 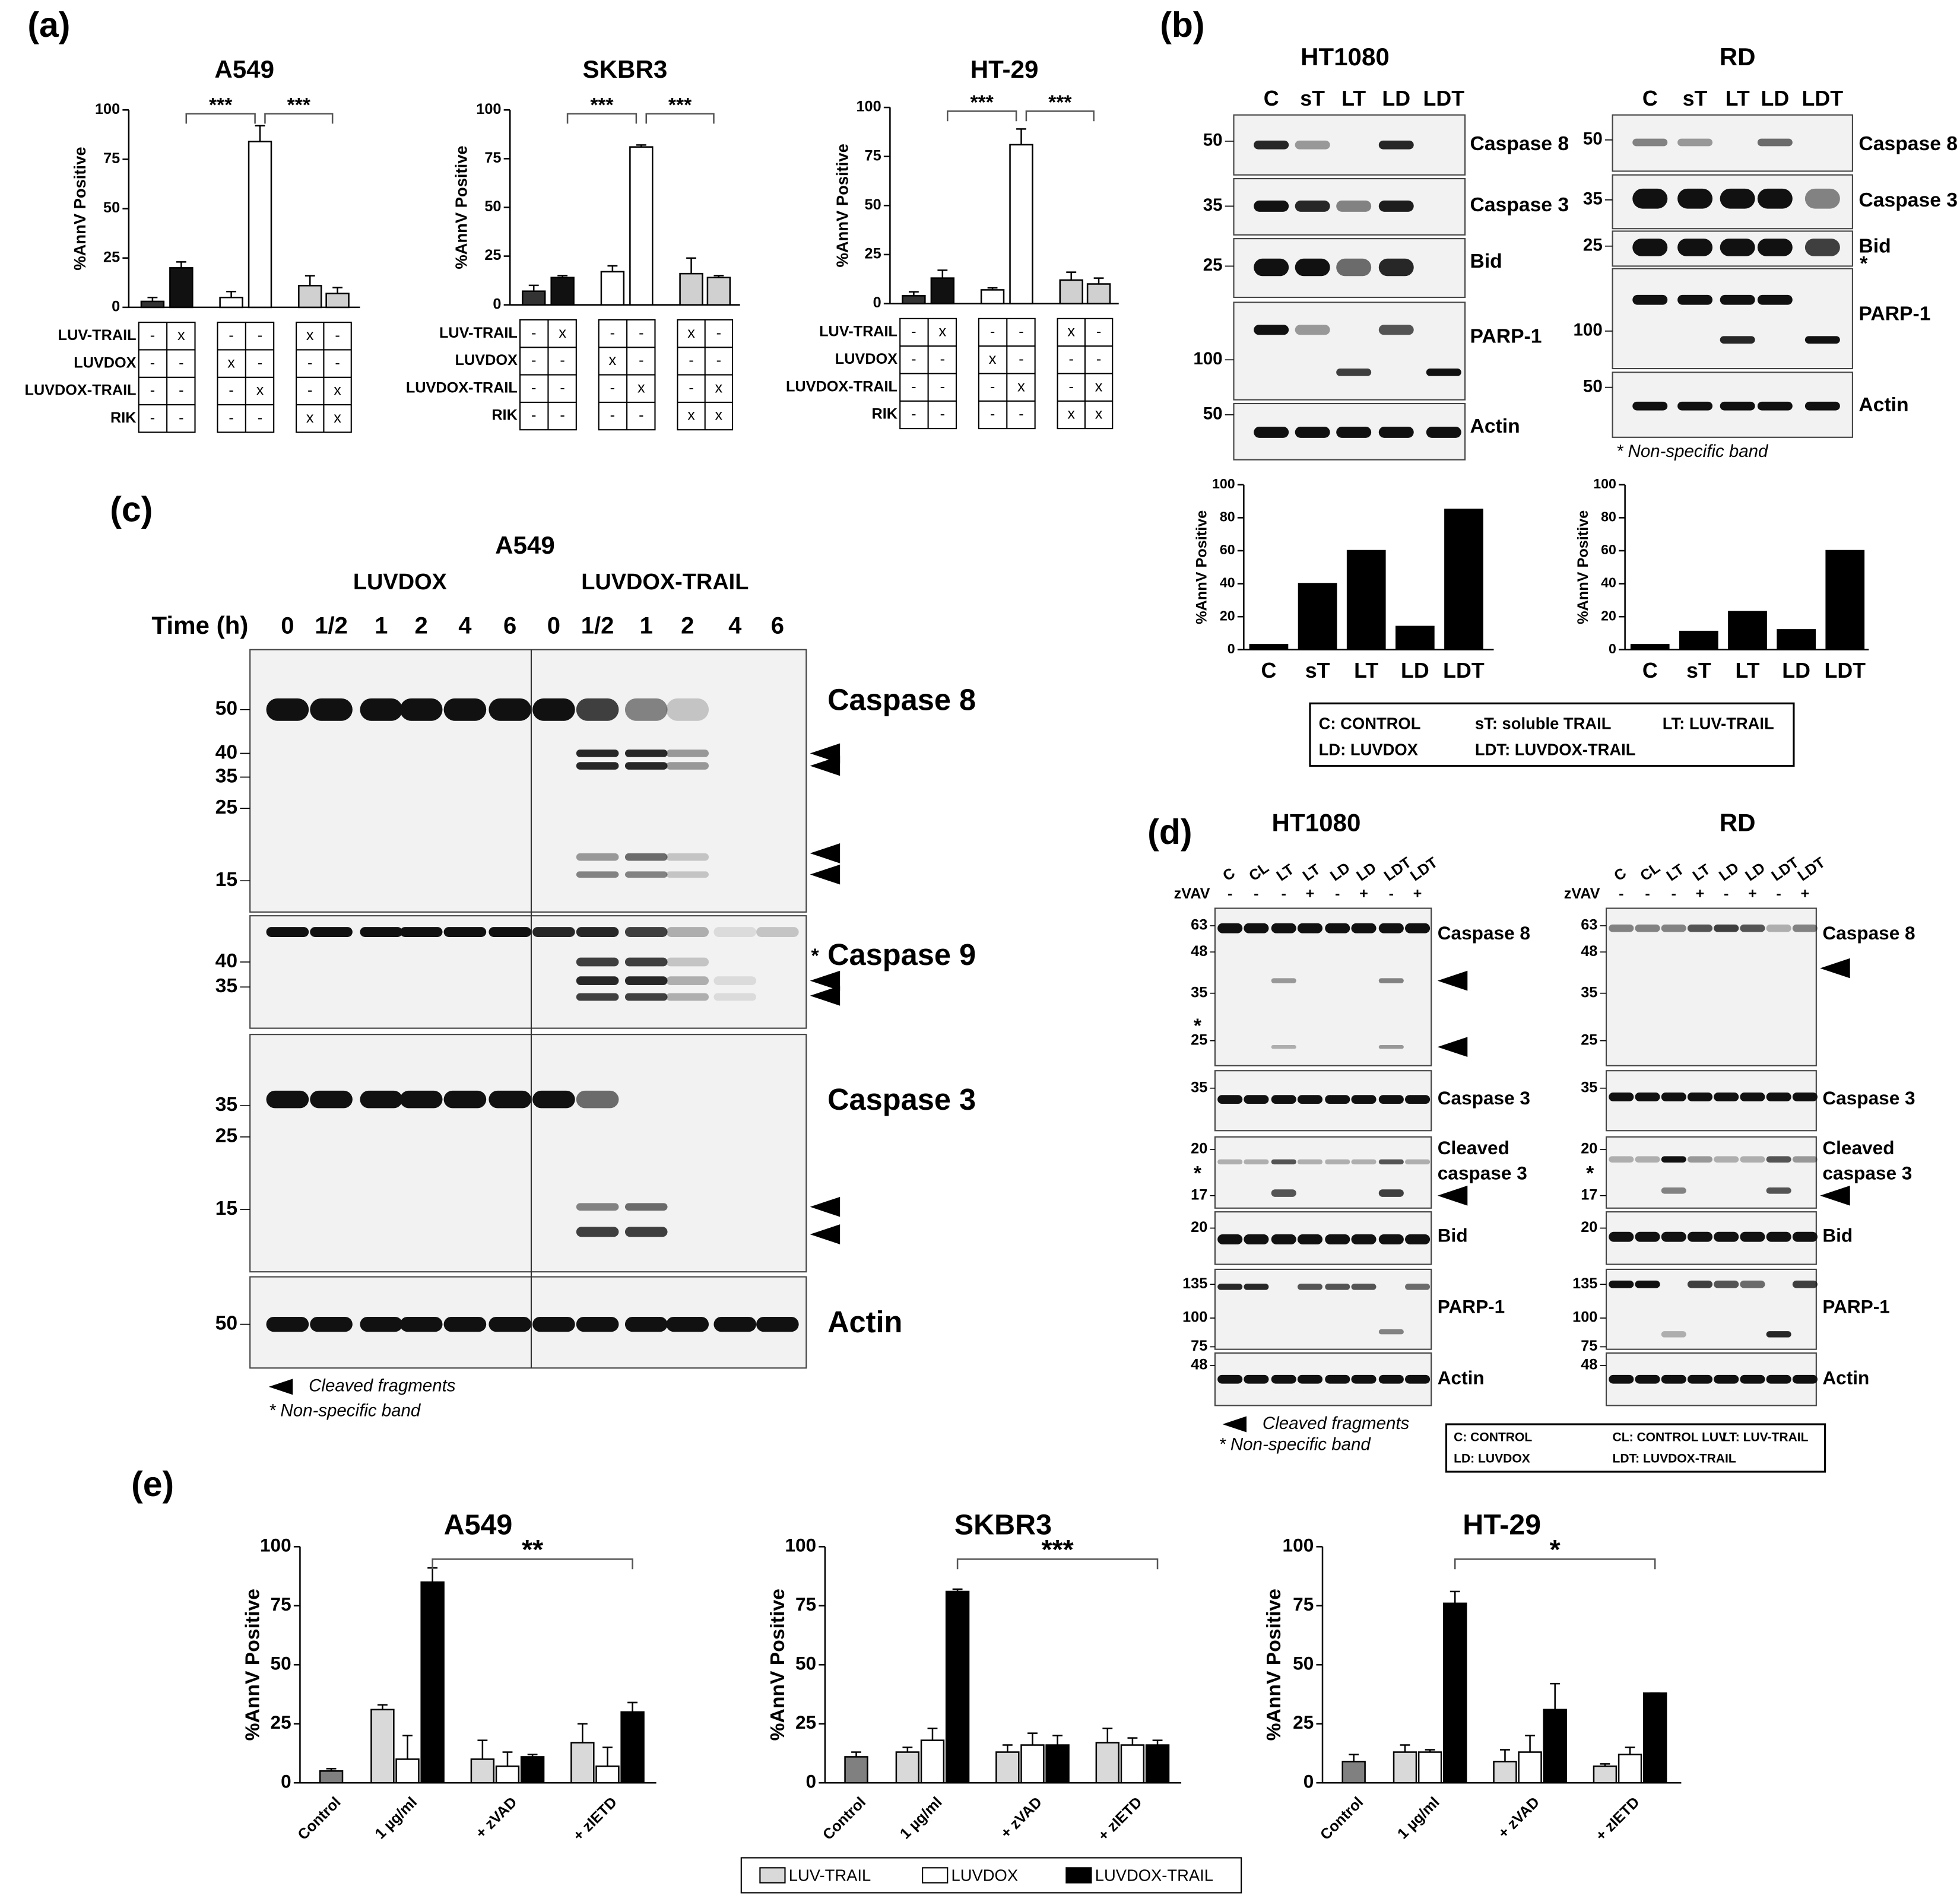 What do you see at coordinates (1555, 750) in the screenshot?
I see `legend-label: LDT: LUVDOX-TRAIL` at bounding box center [1555, 750].